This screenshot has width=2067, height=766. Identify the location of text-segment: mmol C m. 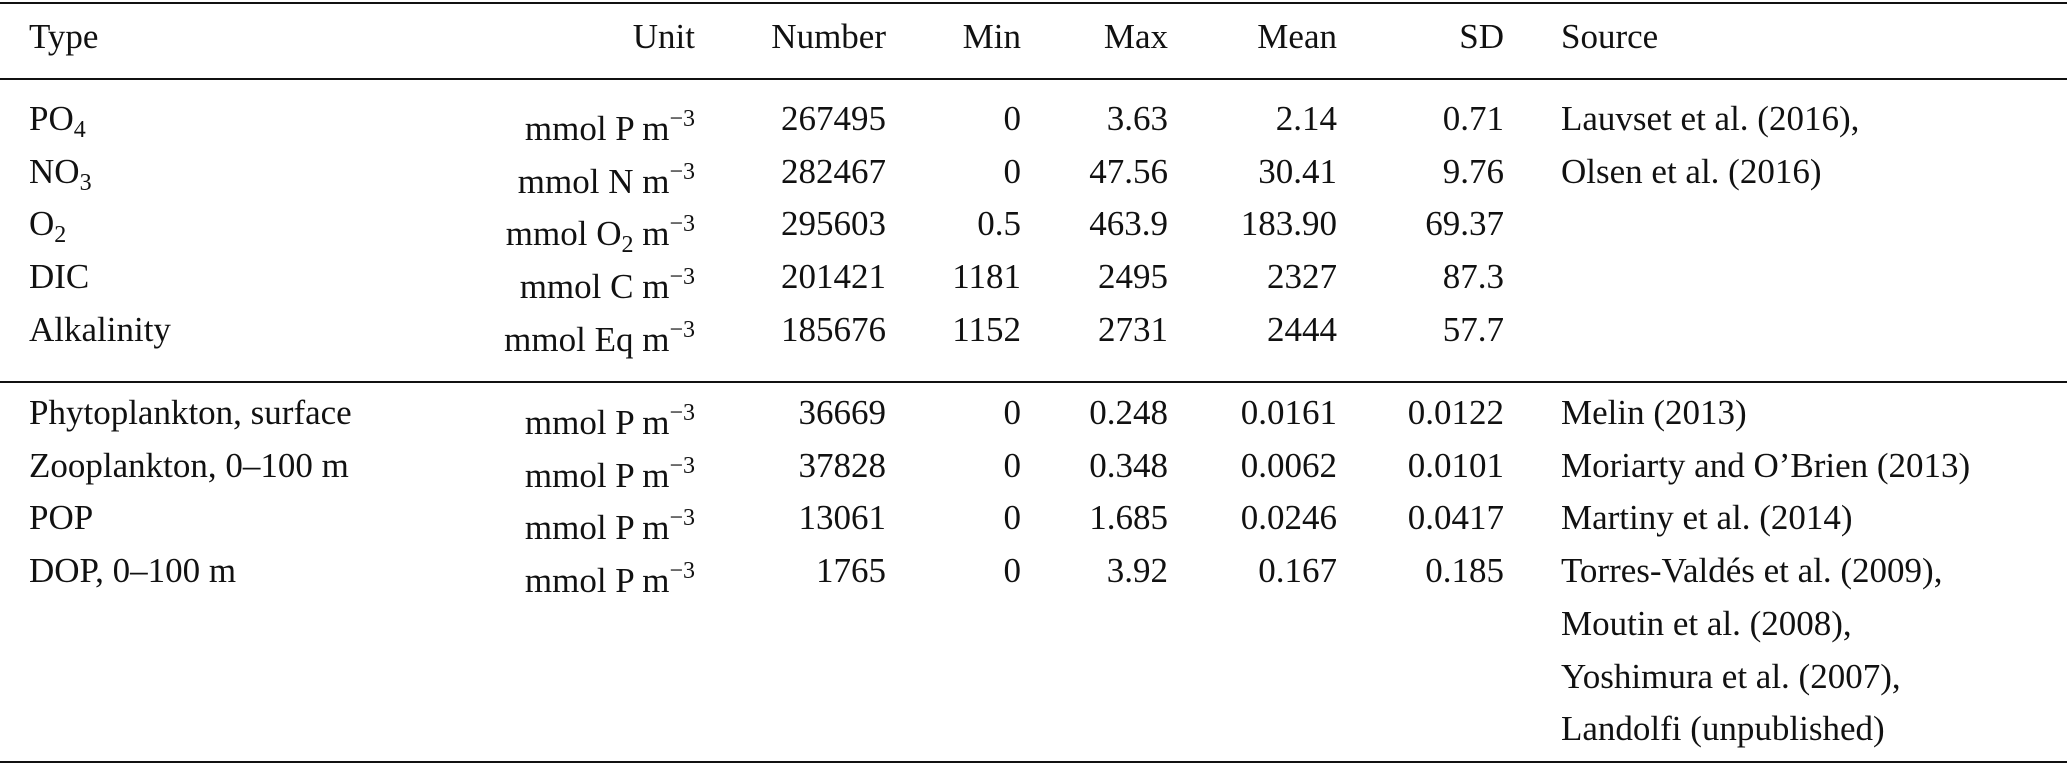
(594, 287).